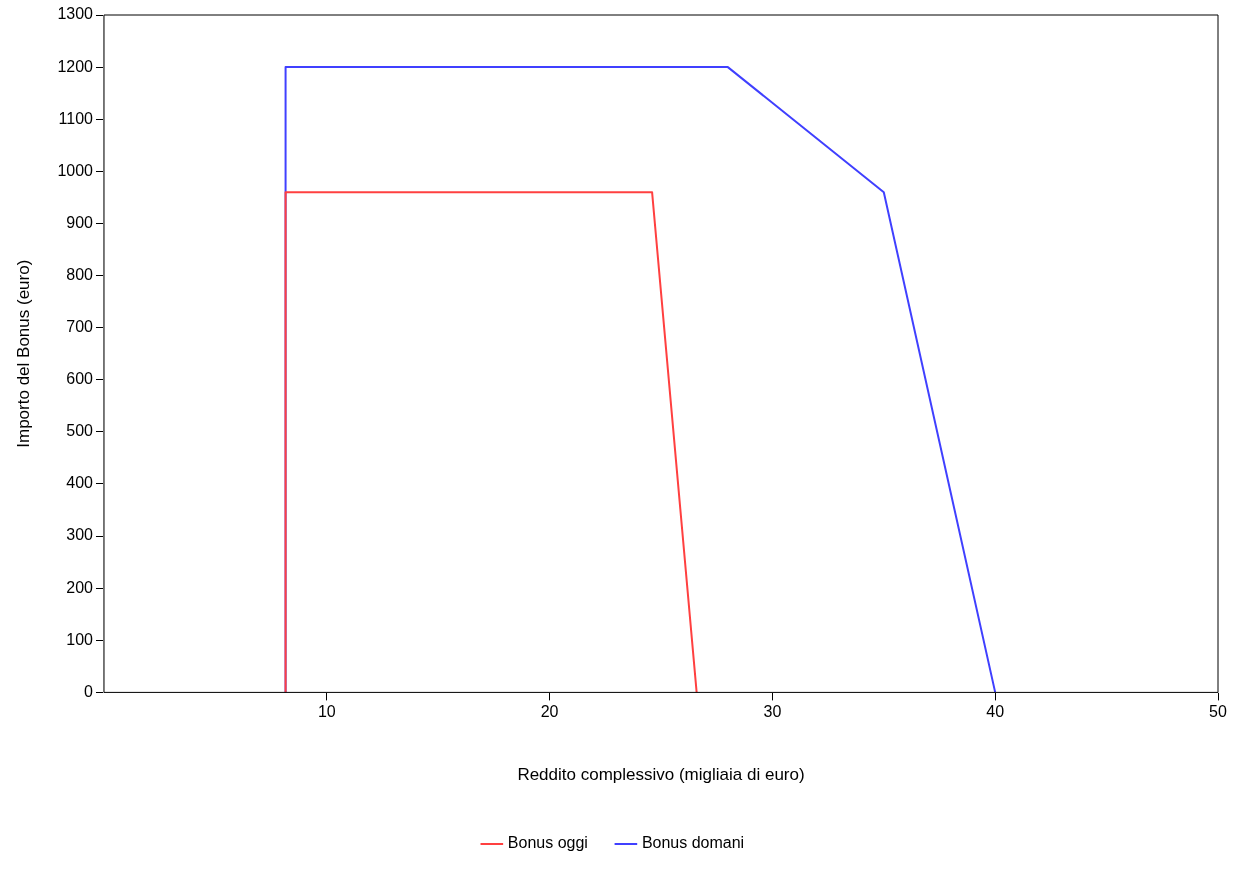 This screenshot has width=1243, height=872. I want to click on y-tick-label: 400, so click(80, 483).